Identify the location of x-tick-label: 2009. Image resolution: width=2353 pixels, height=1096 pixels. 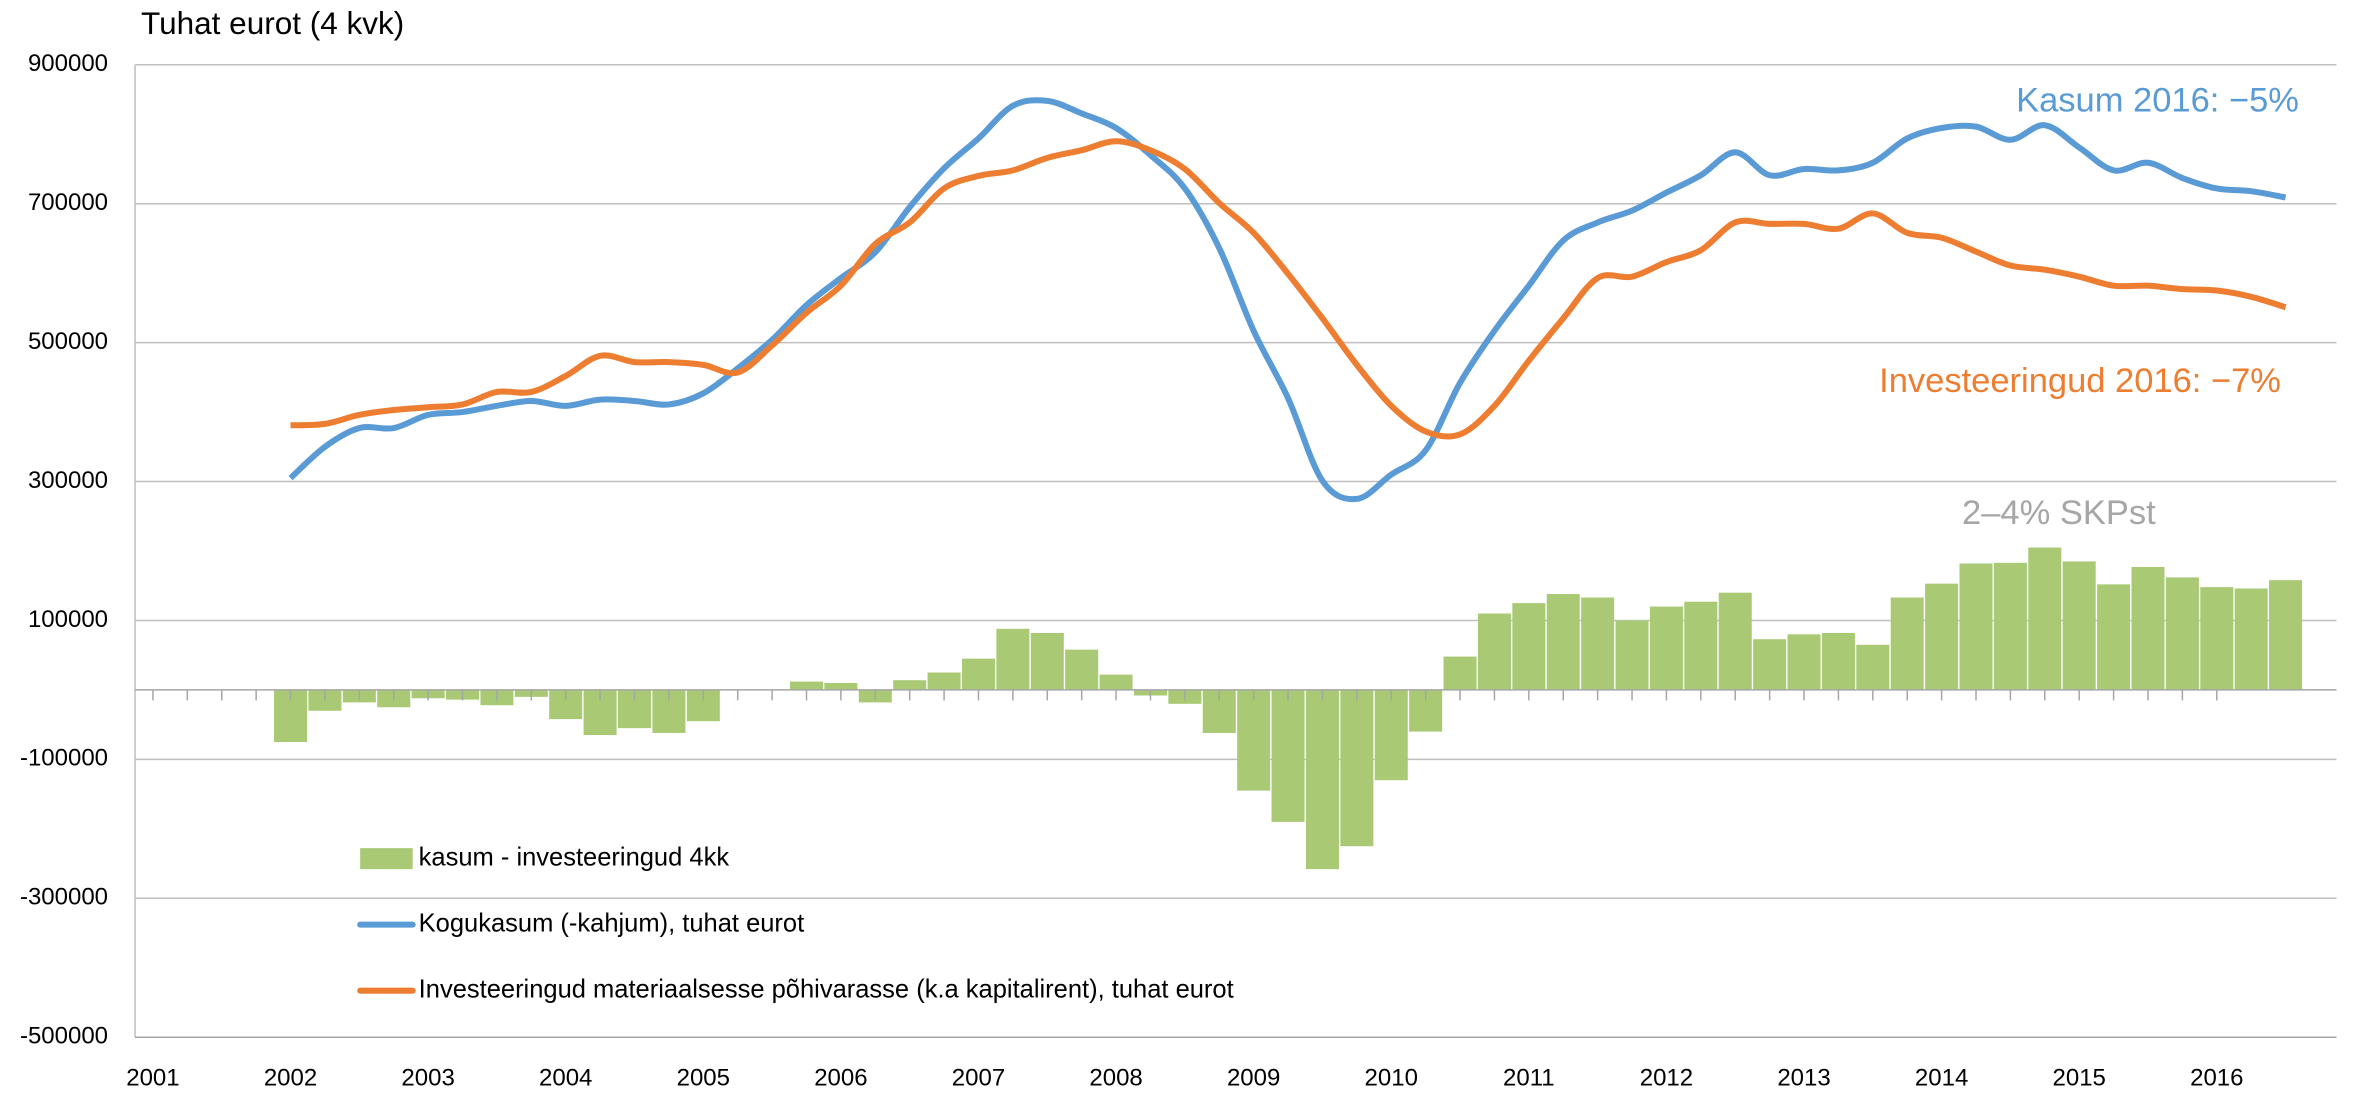
(1253, 1078).